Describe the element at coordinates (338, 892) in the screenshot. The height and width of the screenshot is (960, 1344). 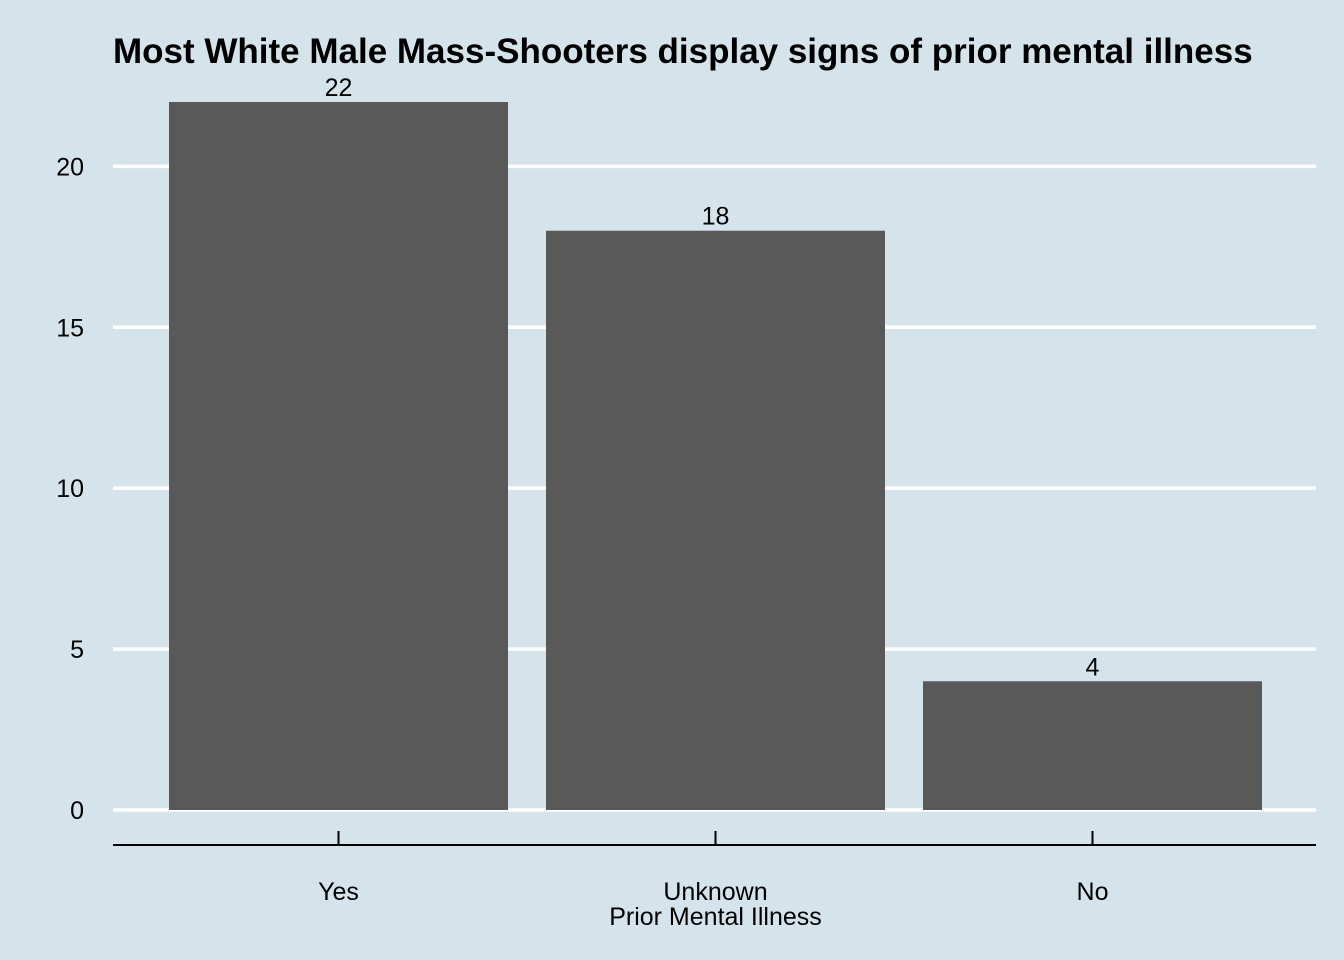
I see `x-tick-label-yes: Yes` at that location.